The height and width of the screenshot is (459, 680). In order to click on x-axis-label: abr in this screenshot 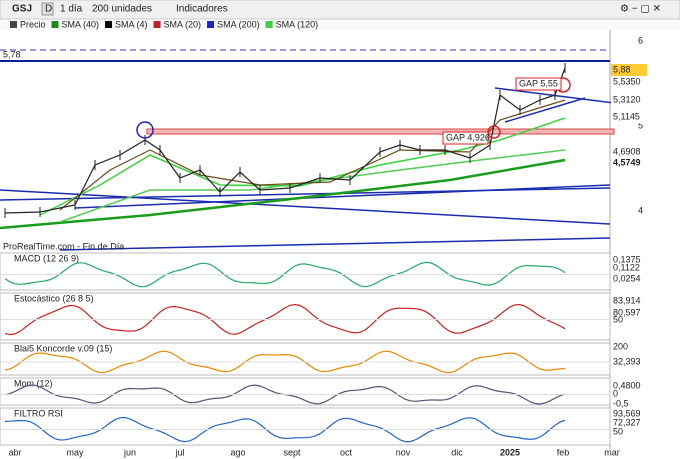, I will do `click(14, 452)`.